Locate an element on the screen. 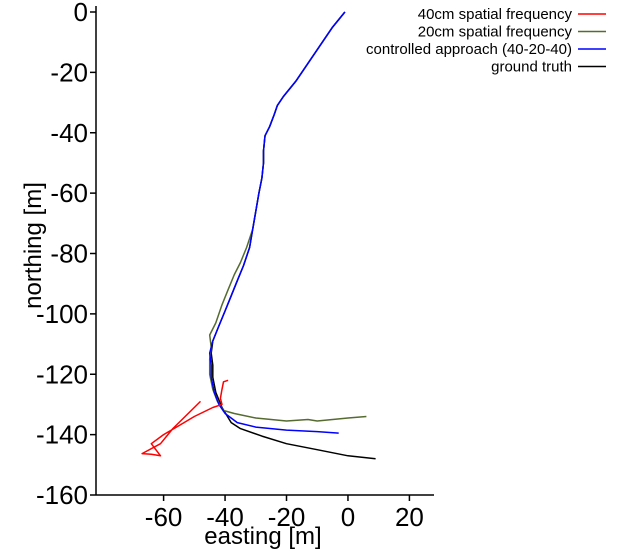 This screenshot has width=630, height=550. legend-label: controlled approach (40-20-40) is located at coordinates (469, 49).